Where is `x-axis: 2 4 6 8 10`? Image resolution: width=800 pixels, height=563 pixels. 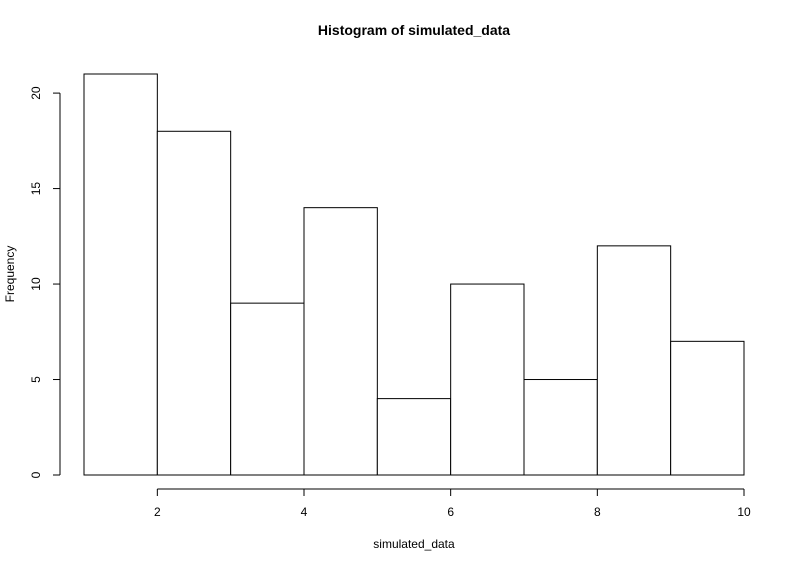
x-axis: 2 4 6 8 10 is located at coordinates (452, 503).